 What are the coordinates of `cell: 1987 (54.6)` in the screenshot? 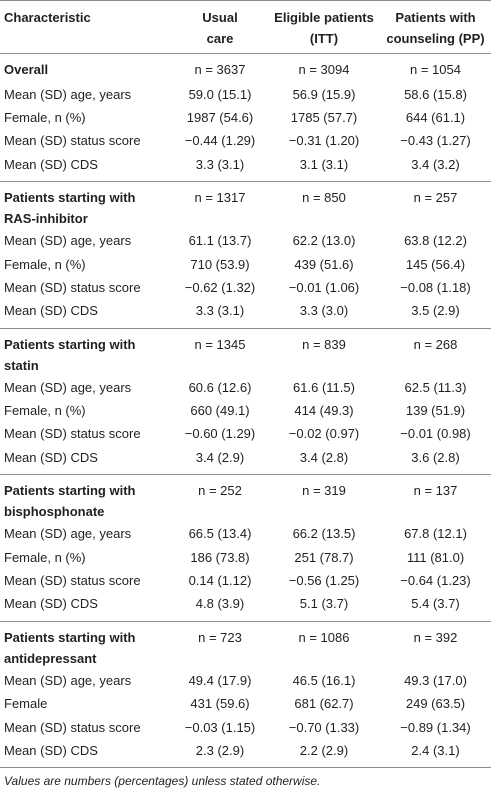 It's located at (220, 117).